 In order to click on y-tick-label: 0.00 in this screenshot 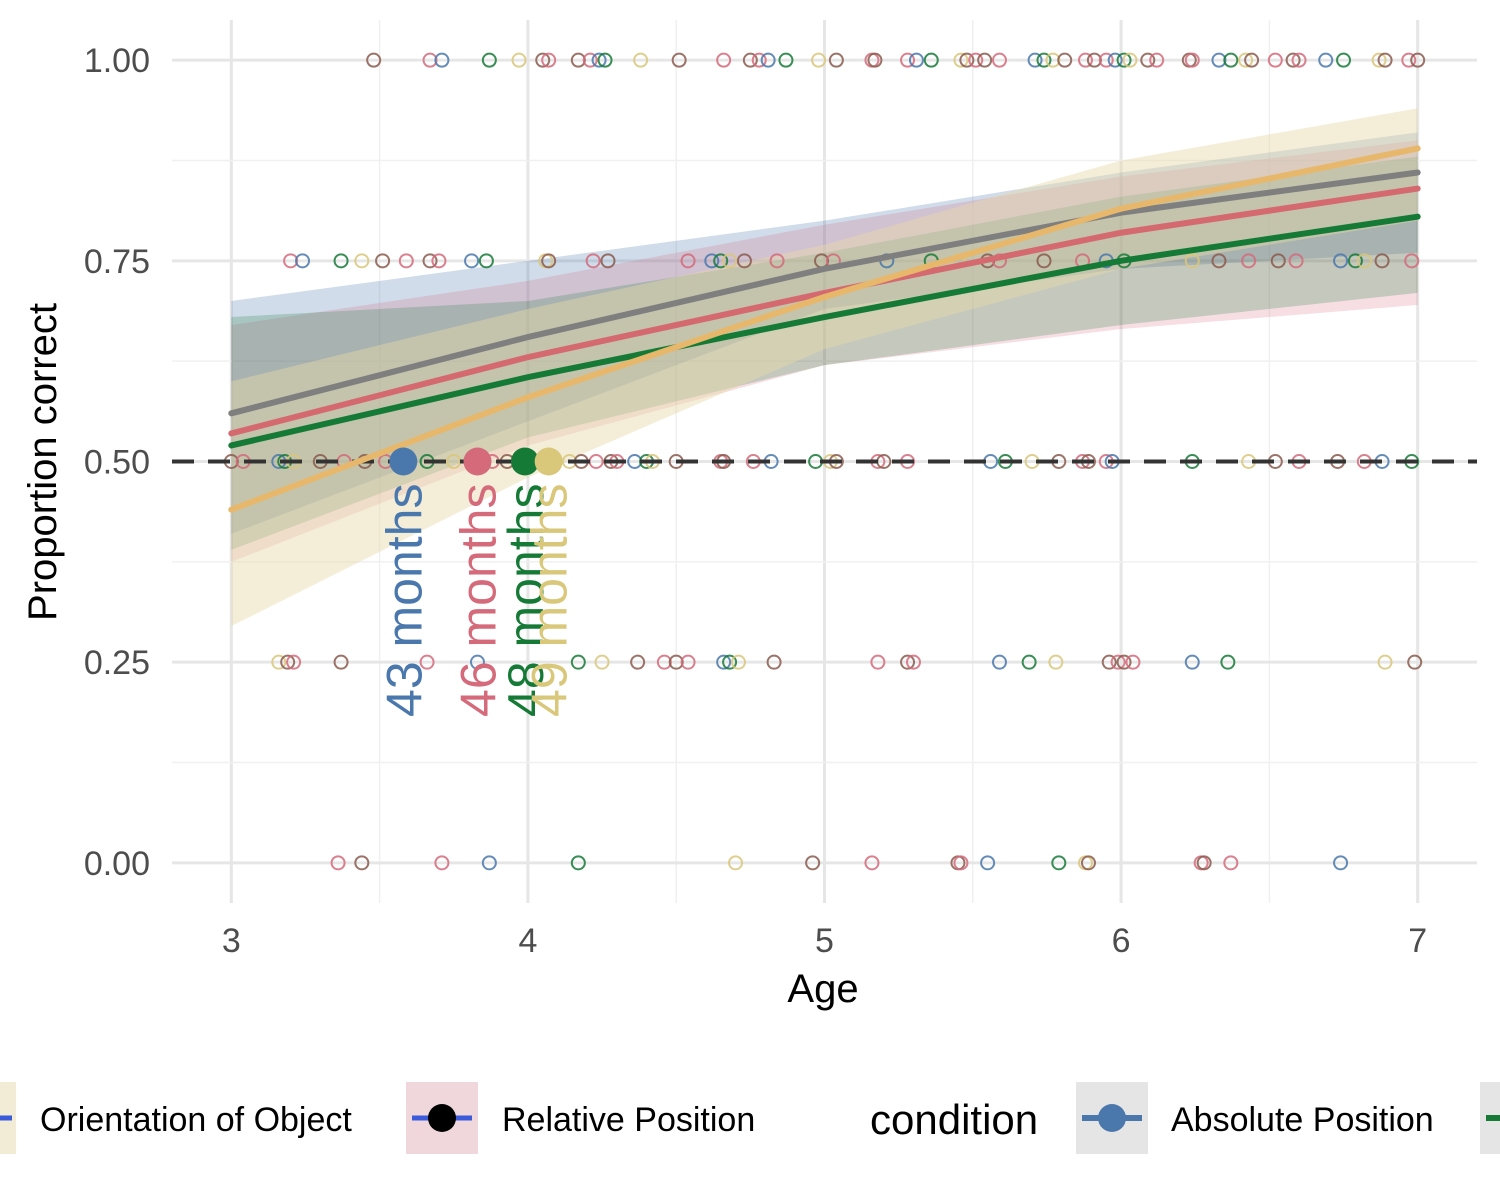, I will do `click(117, 864)`.